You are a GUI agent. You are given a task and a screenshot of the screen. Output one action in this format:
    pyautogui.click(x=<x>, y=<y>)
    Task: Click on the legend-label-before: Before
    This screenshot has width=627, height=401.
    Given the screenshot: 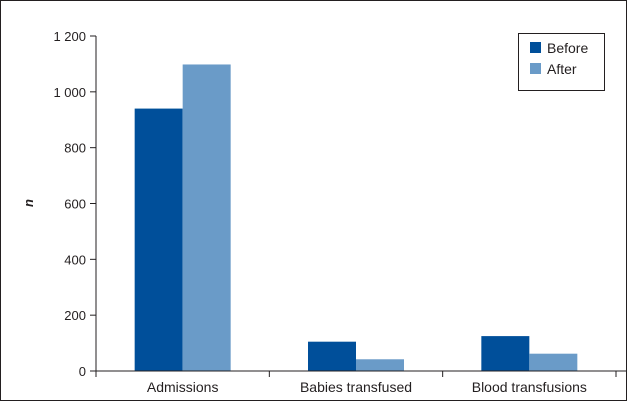 What is the action you would take?
    pyautogui.click(x=567, y=48)
    